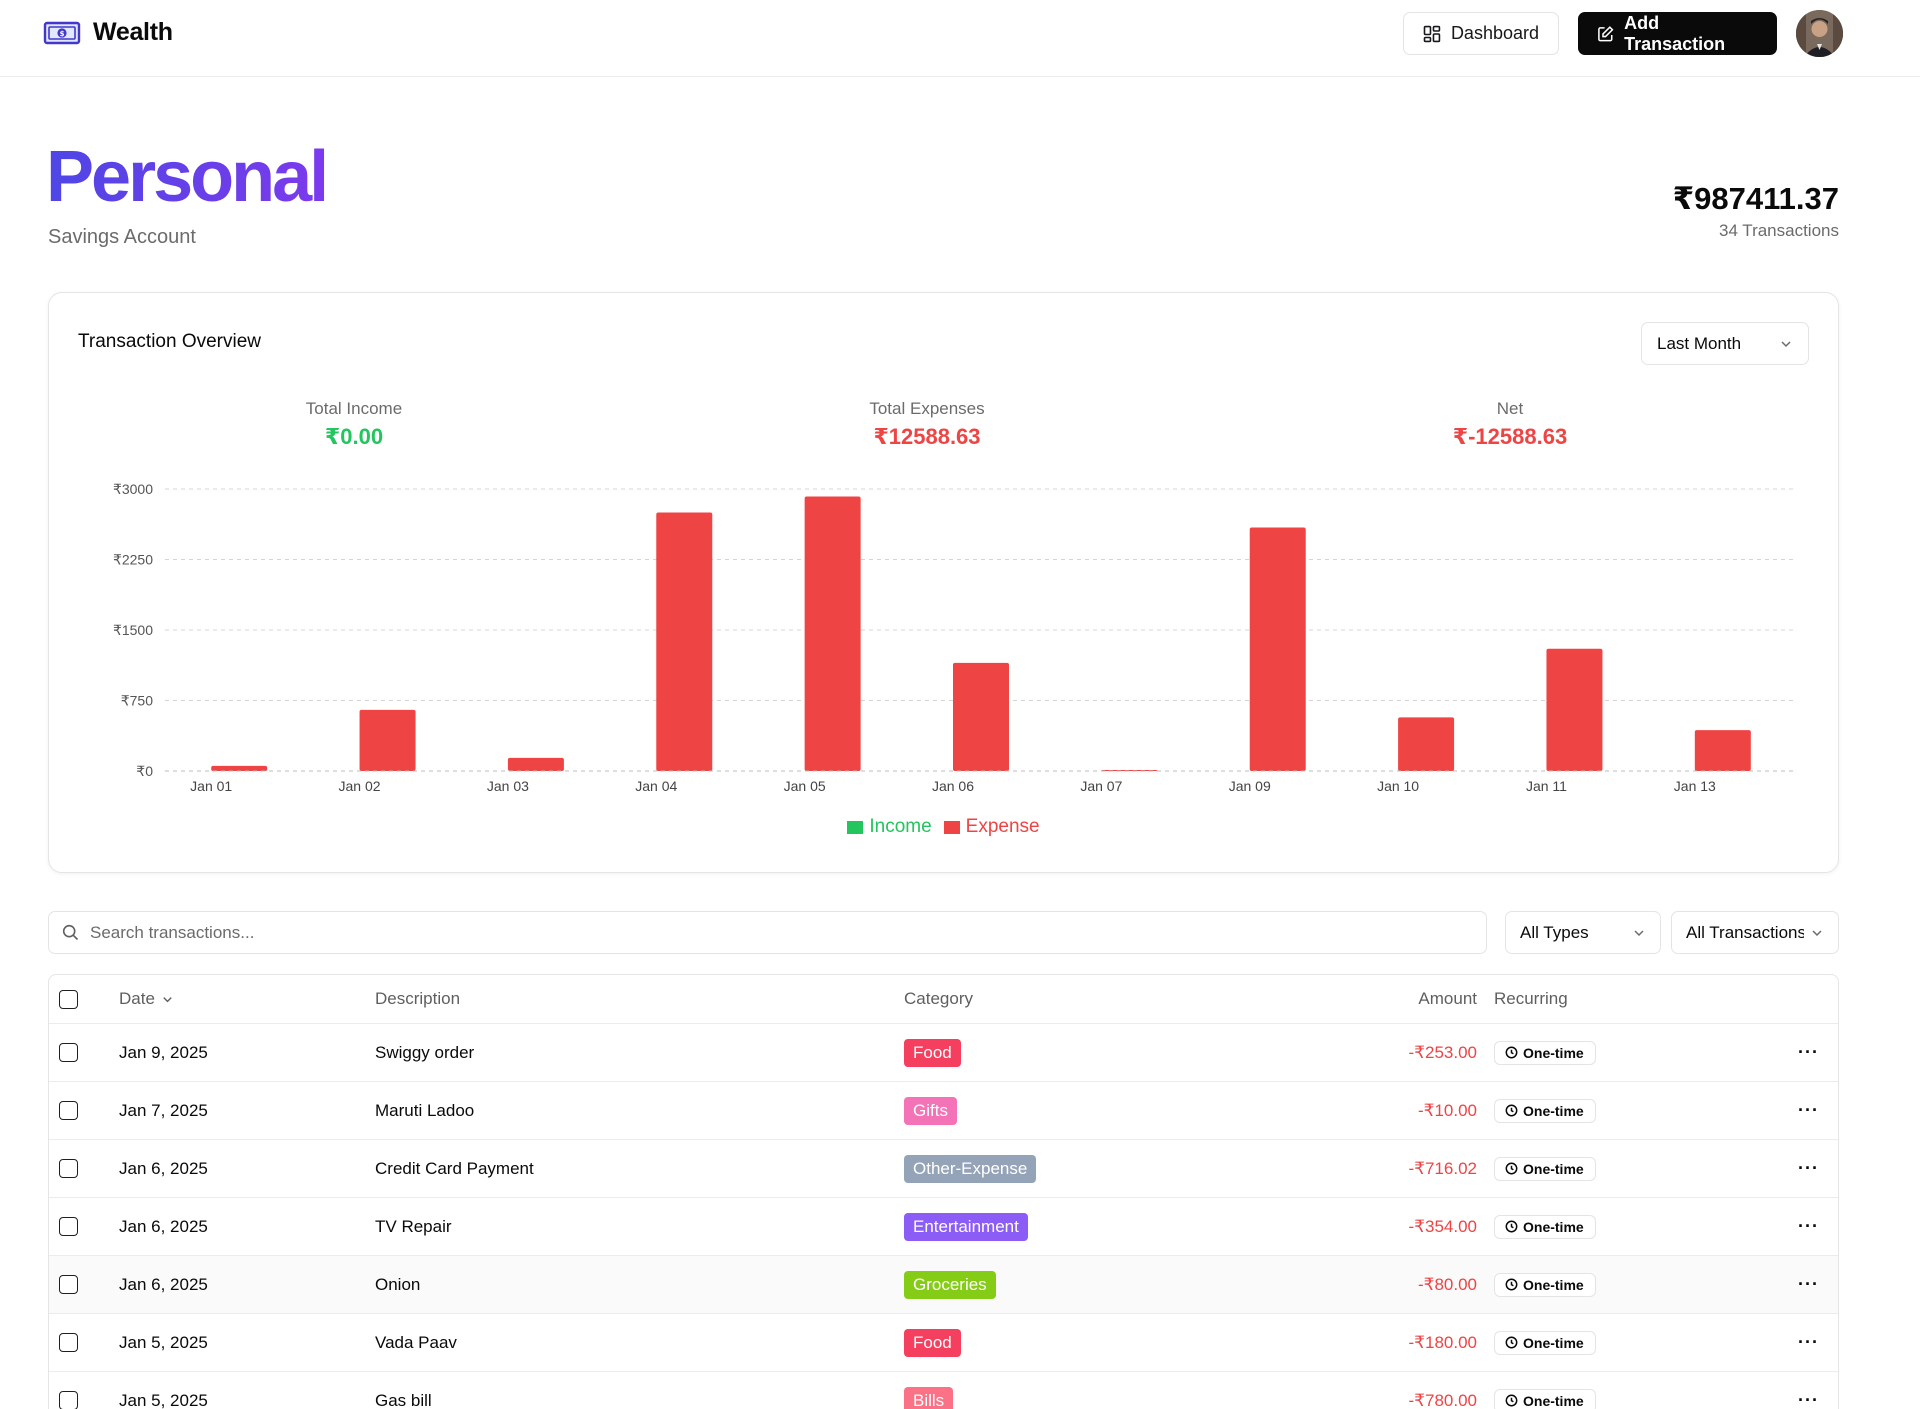 The image size is (1920, 1409). I want to click on net-label: Net, so click(1510, 408).